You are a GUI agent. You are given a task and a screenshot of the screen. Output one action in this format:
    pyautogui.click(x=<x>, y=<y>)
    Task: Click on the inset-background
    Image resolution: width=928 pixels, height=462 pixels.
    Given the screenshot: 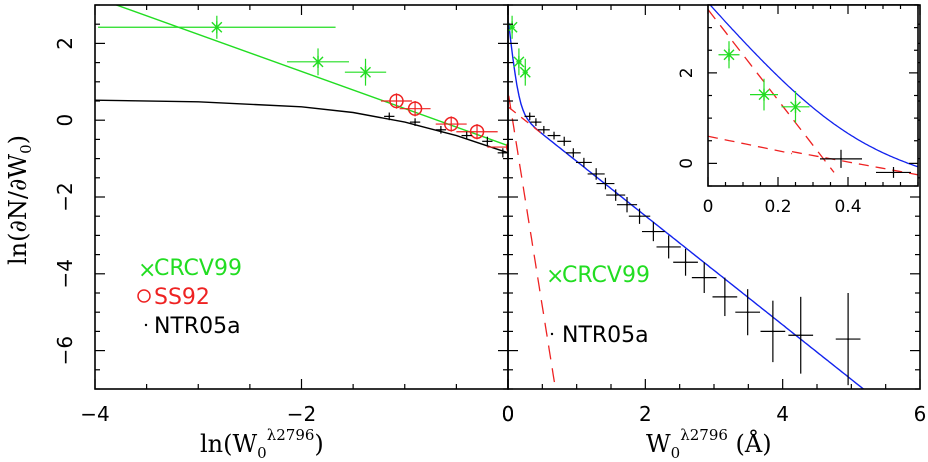 What is the action you would take?
    pyautogui.click(x=813, y=95)
    